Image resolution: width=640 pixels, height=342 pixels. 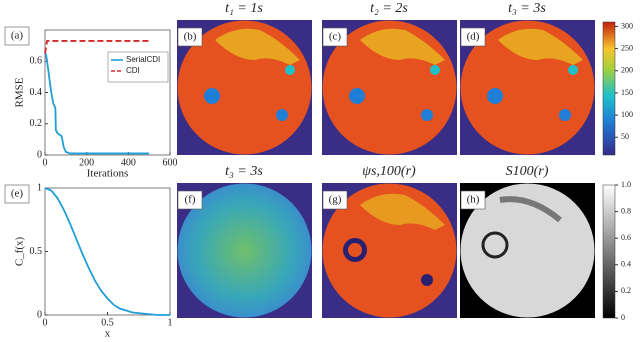 I want to click on legend-box, so click(x=138, y=67).